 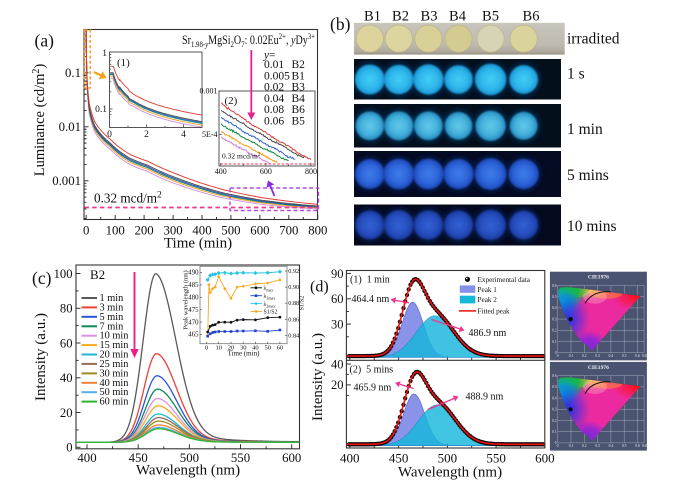 I want to click on svg-text: 465, so click(x=193, y=335).